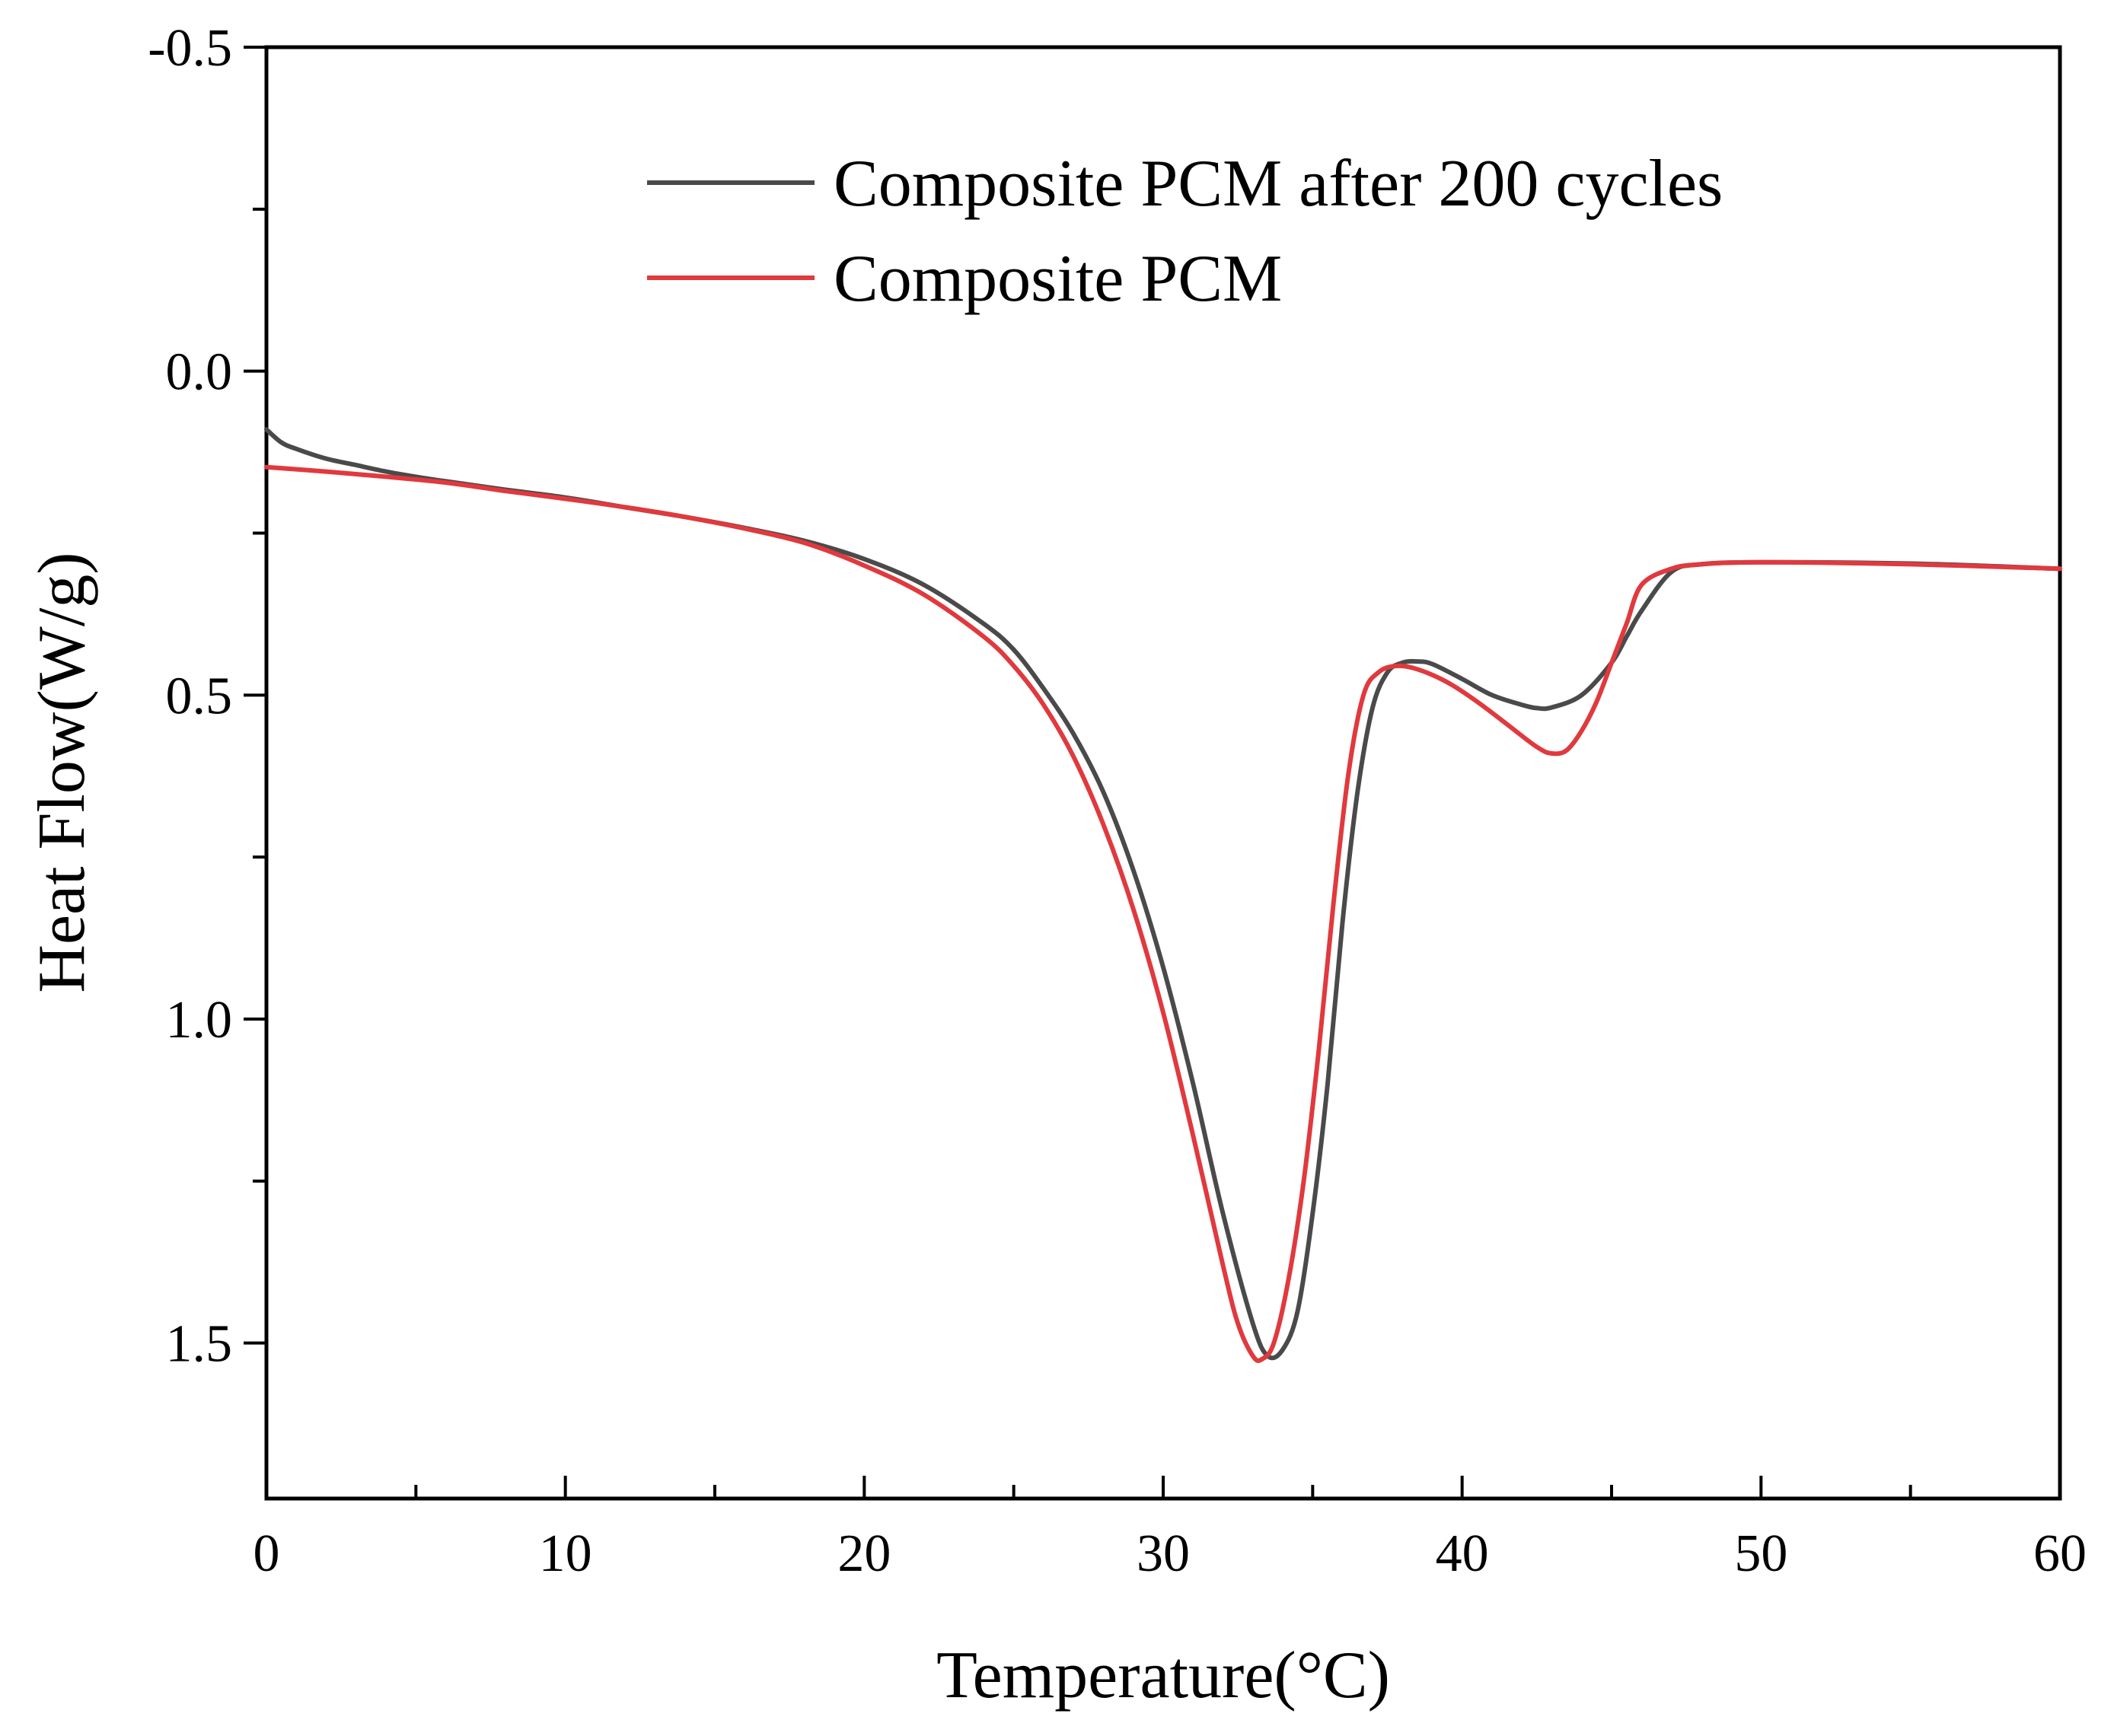 The image size is (2114, 1736). Describe the element at coordinates (1760, 1553) in the screenshot. I see `x-tick-label: 50` at that location.